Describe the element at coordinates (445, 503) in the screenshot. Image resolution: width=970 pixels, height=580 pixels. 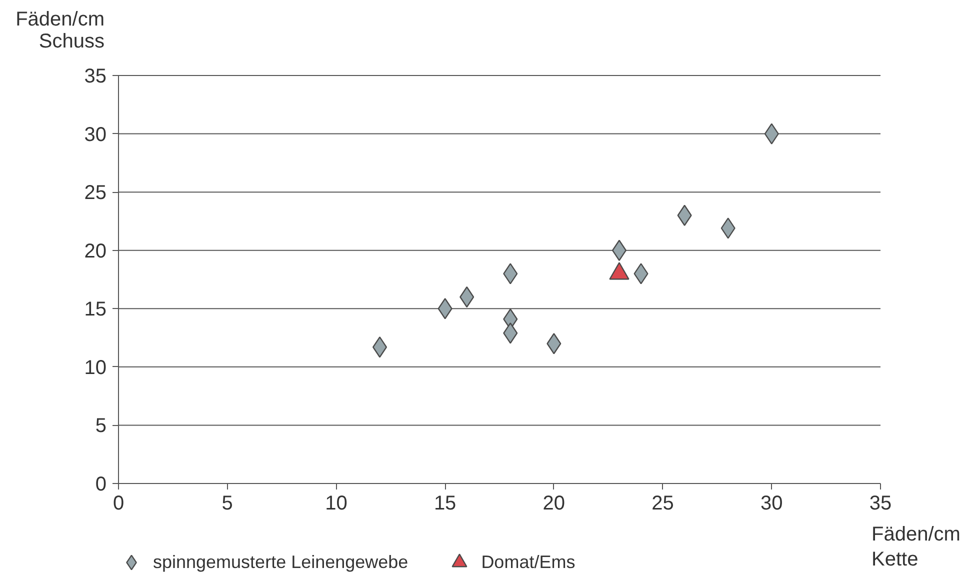
I see `x-tick-label: 15` at that location.